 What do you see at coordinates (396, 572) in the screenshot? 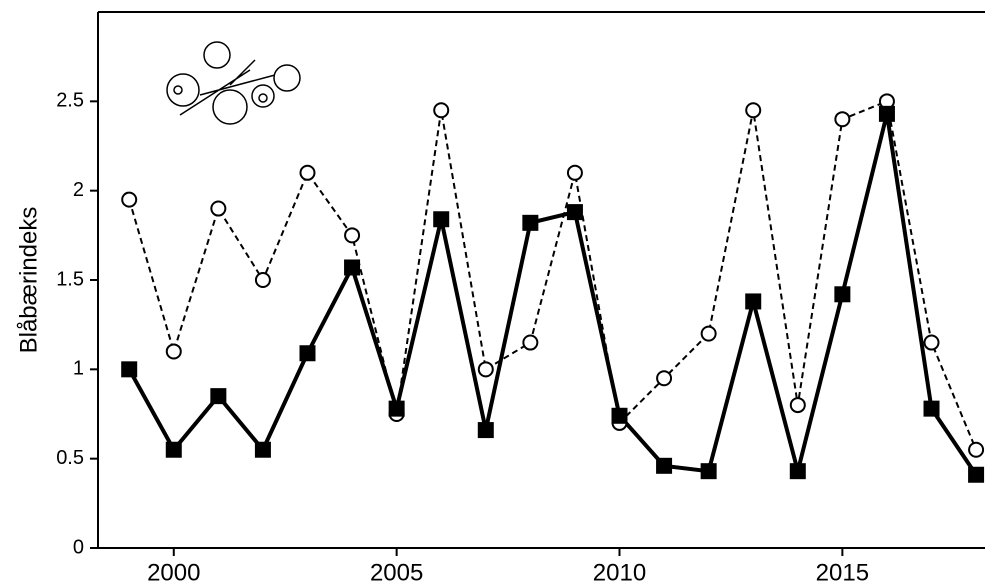
I see `x-tick-label: 2005` at bounding box center [396, 572].